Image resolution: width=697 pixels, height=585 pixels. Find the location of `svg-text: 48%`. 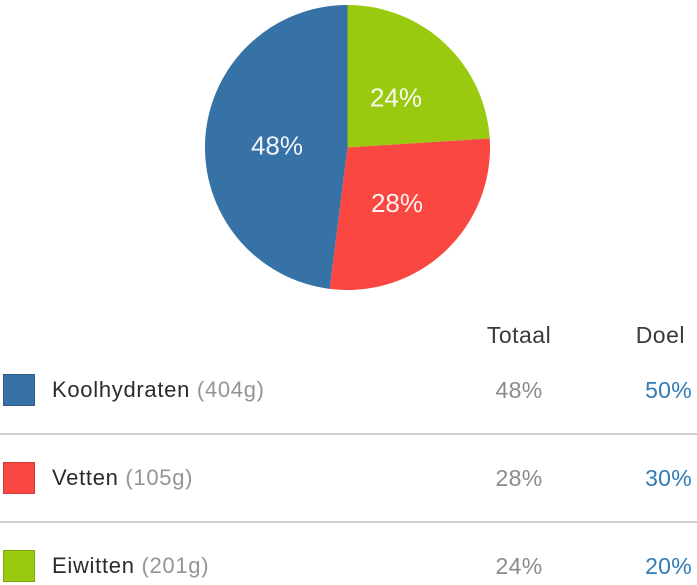

svg-text: 48% is located at coordinates (277, 146).